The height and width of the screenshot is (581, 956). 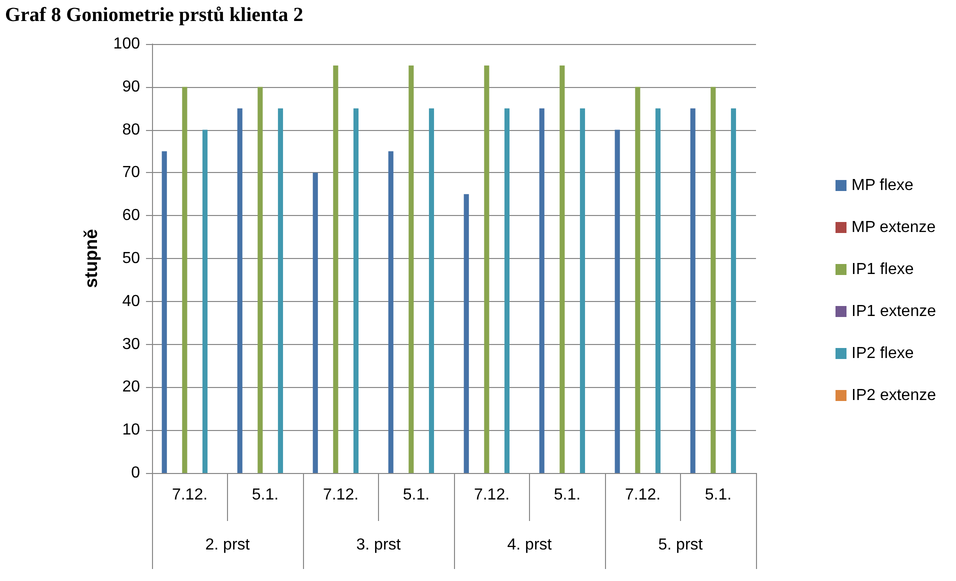 What do you see at coordinates (126, 44) in the screenshot?
I see `y-tick-label: 100` at bounding box center [126, 44].